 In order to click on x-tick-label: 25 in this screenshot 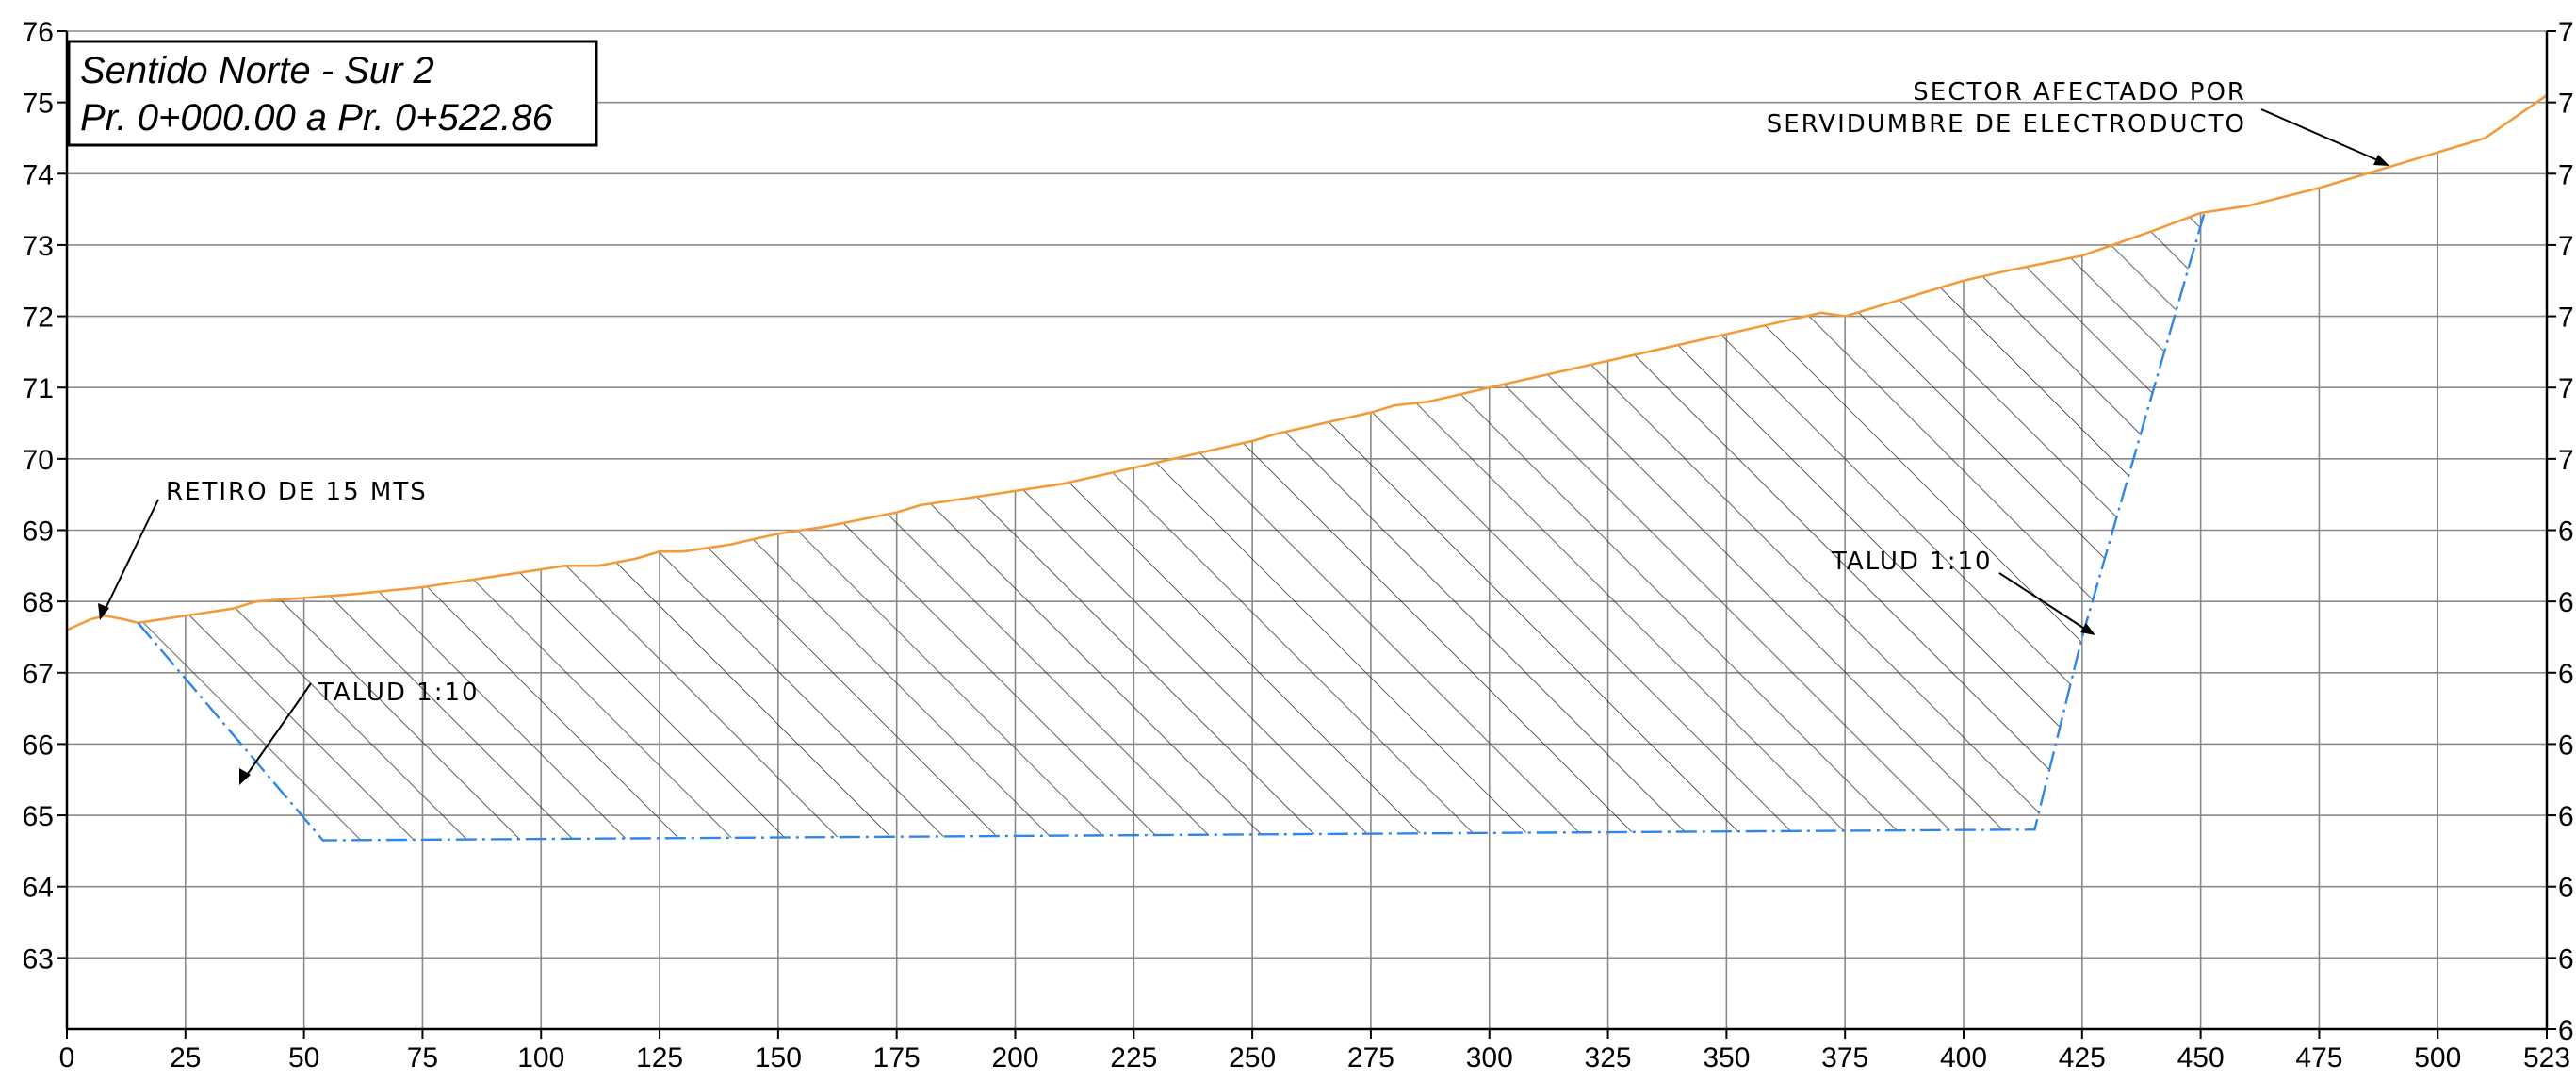, I will do `click(185, 1058)`.